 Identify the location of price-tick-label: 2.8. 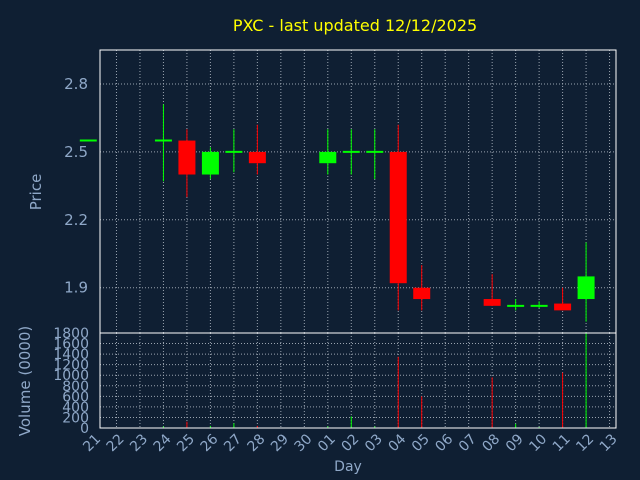
(76, 84).